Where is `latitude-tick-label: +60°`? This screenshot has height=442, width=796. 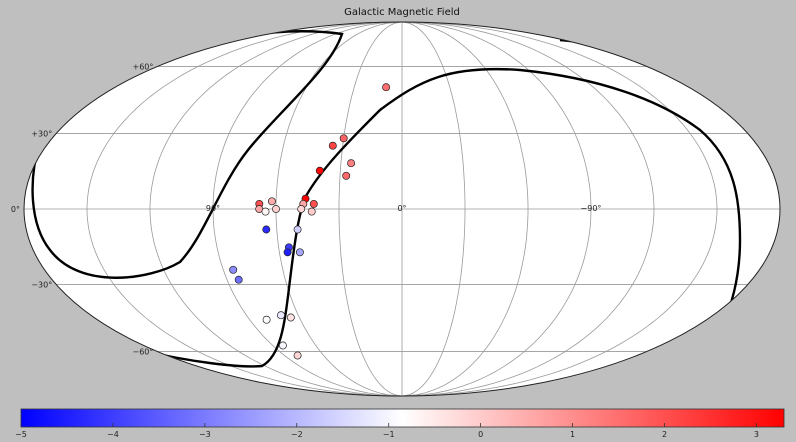 latitude-tick-label: +60° is located at coordinates (142, 66).